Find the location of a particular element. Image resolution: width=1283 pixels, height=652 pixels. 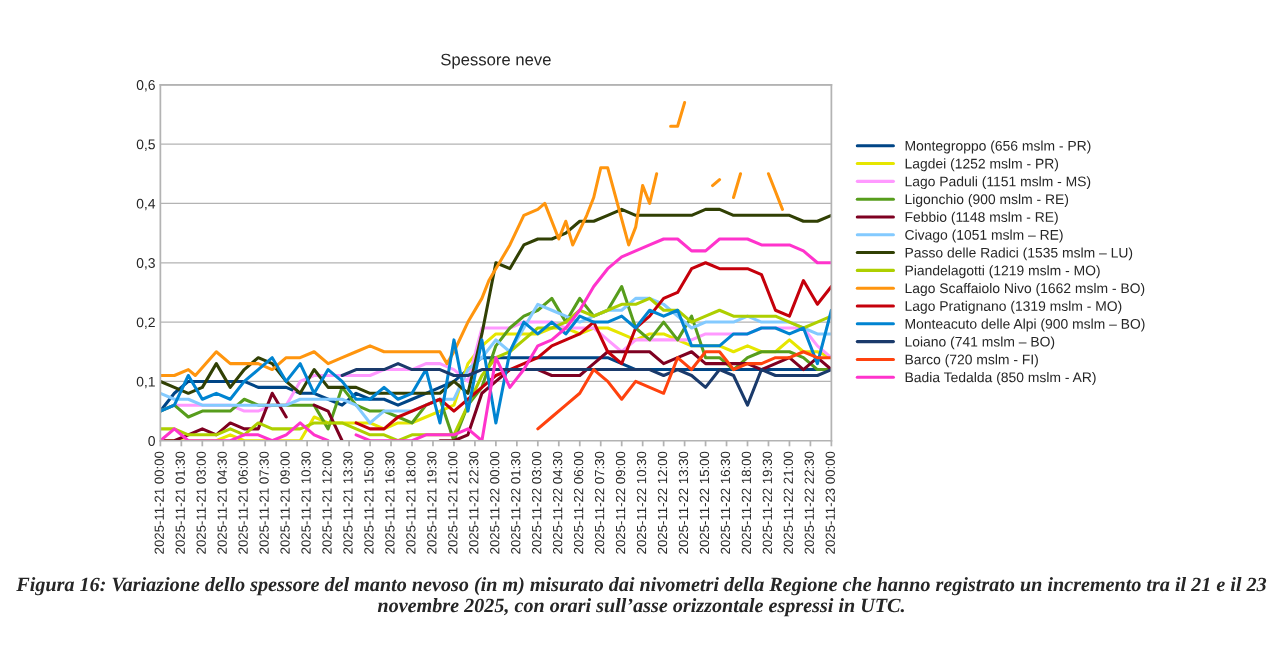

legend-label: Montegroppo (656 mslm - PR) is located at coordinates (998, 147).